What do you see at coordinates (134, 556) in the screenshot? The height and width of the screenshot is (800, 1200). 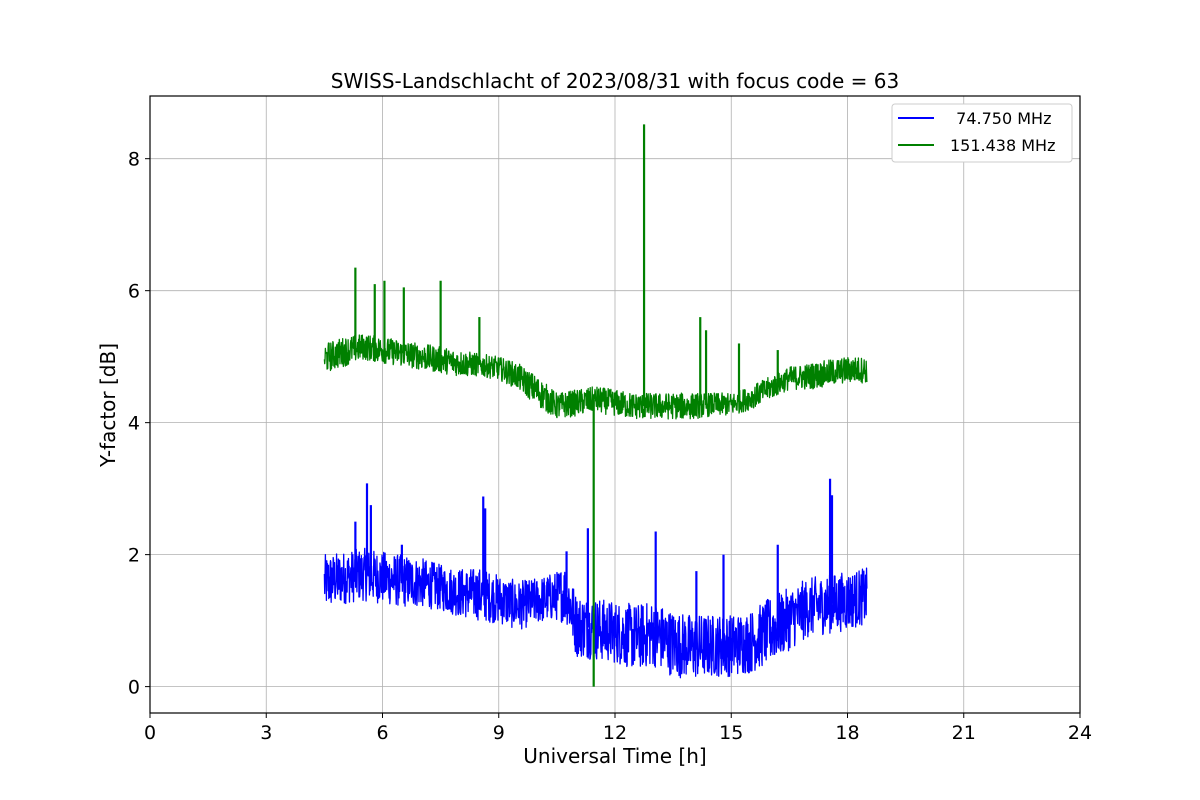 I see `y-tick-label: 2` at bounding box center [134, 556].